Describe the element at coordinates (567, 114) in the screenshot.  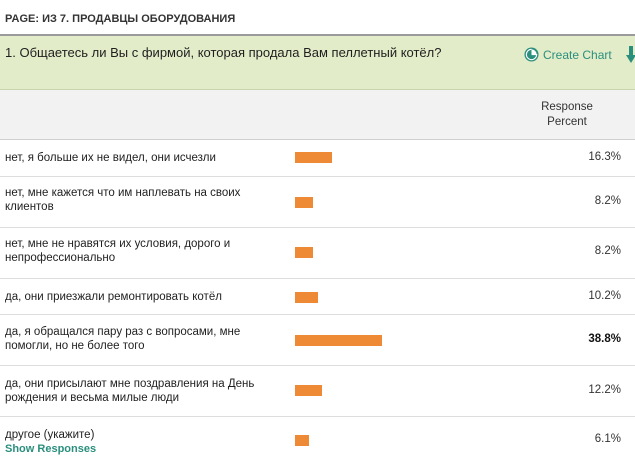
I see `response-percent-header: Response Percent` at that location.